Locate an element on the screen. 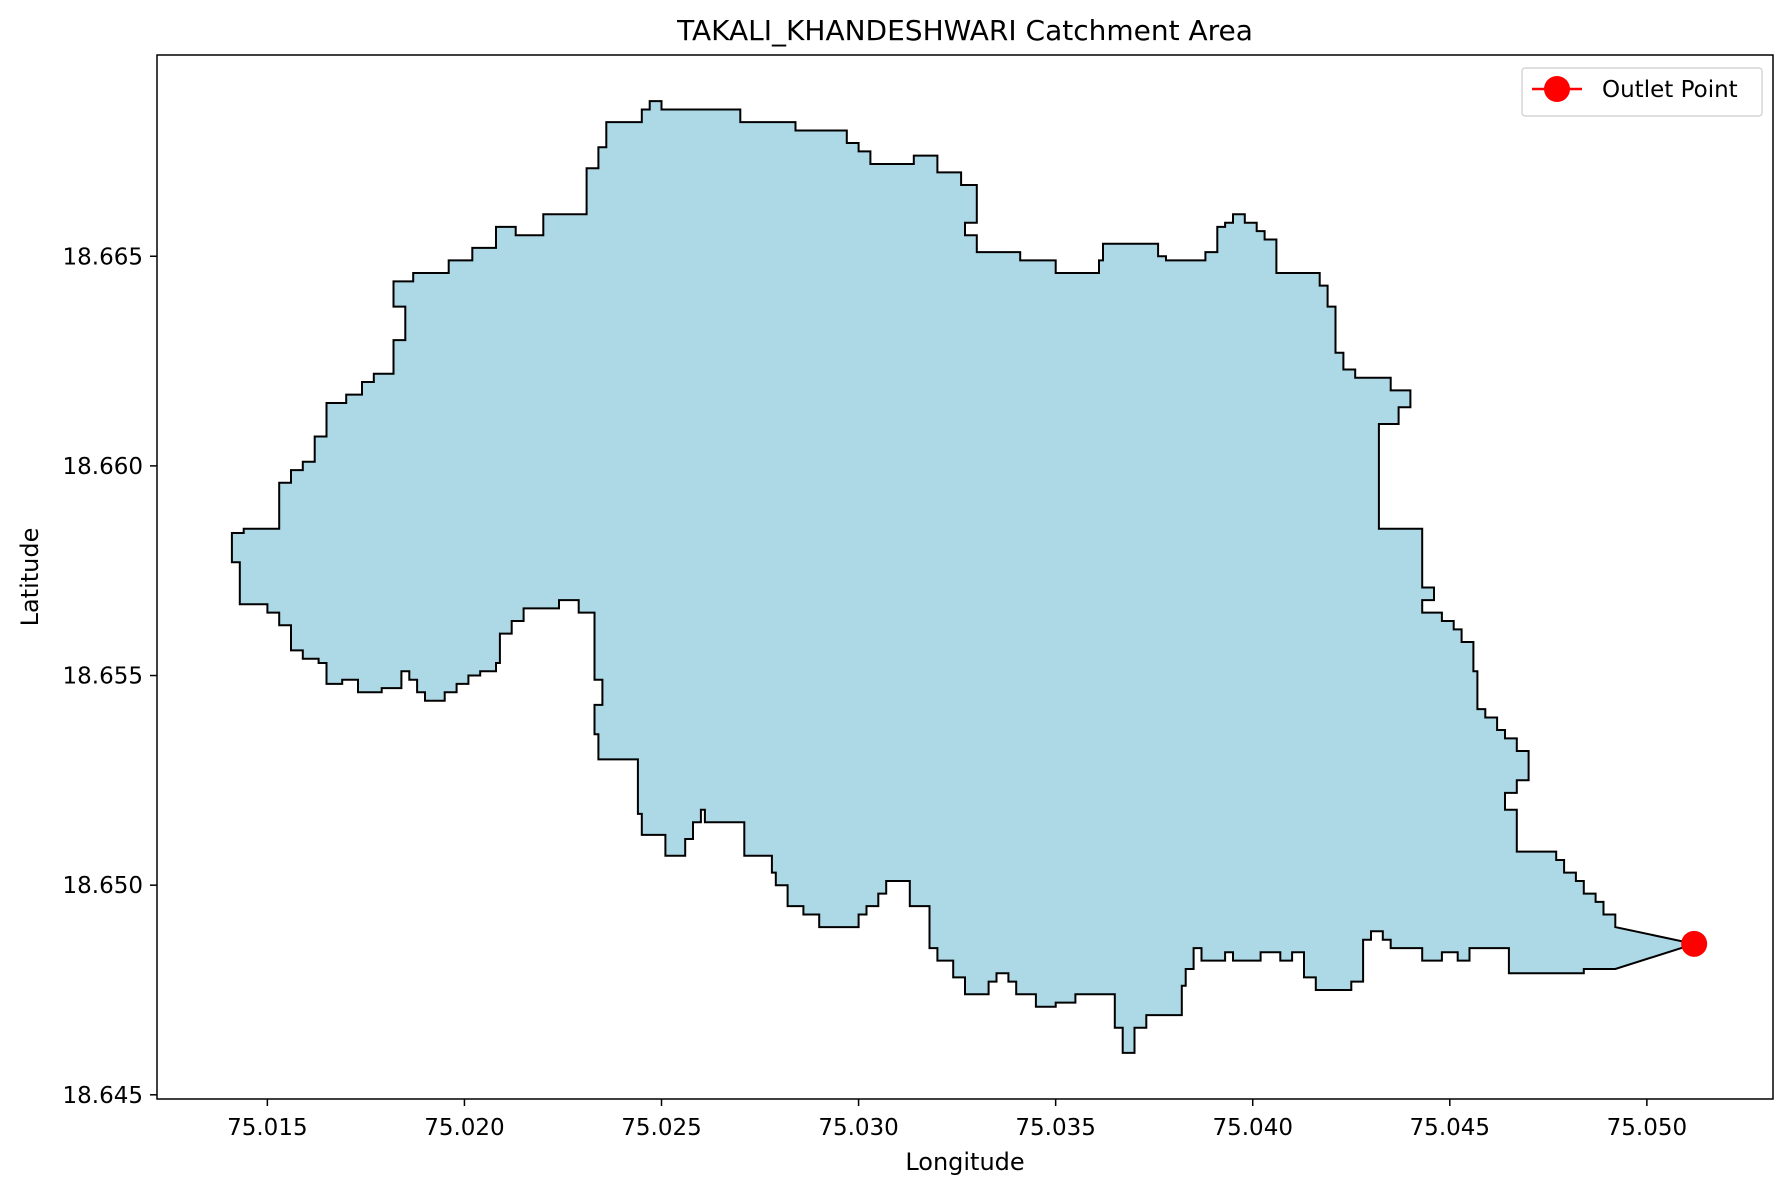 The width and height of the screenshot is (1781, 1186). y-tick-label: 18.650 is located at coordinates (103, 886).